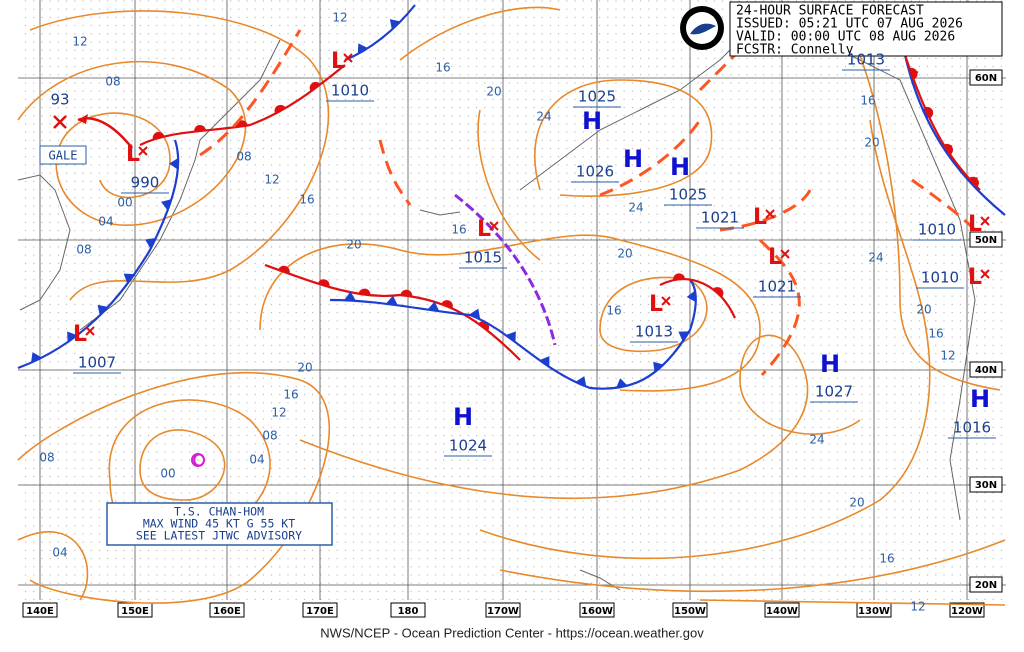  I want to click on lon-label: 150W, so click(690, 611).